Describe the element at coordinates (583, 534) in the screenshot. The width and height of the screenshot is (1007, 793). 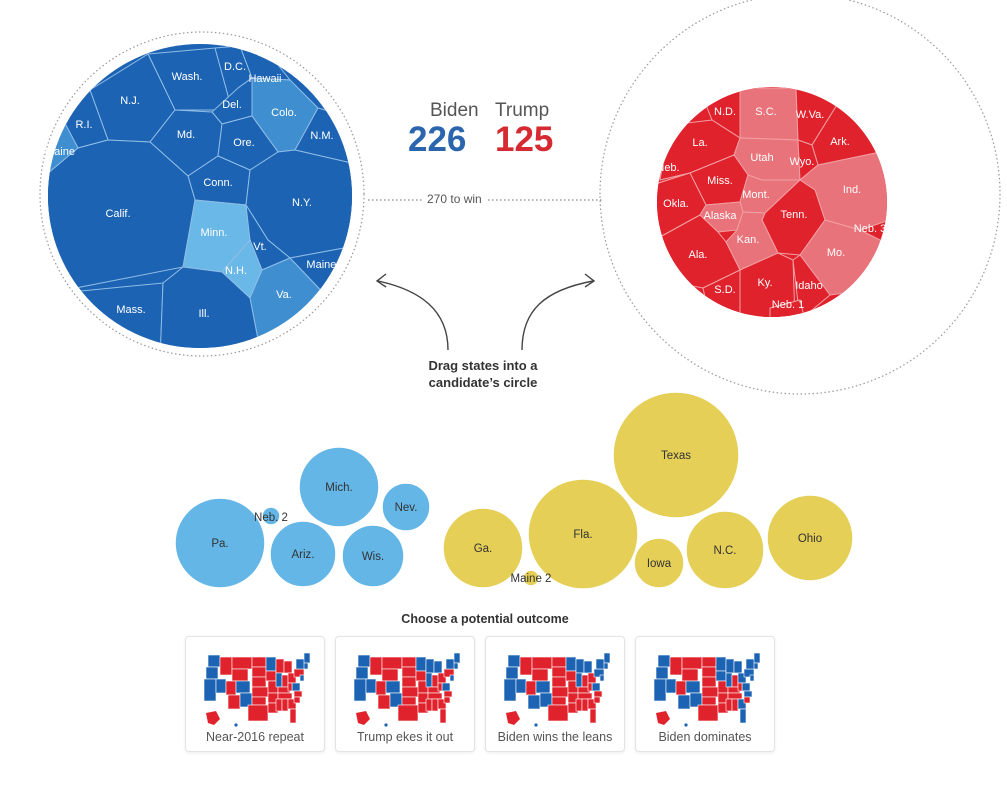
I see `tossup-bubble-fla` at that location.